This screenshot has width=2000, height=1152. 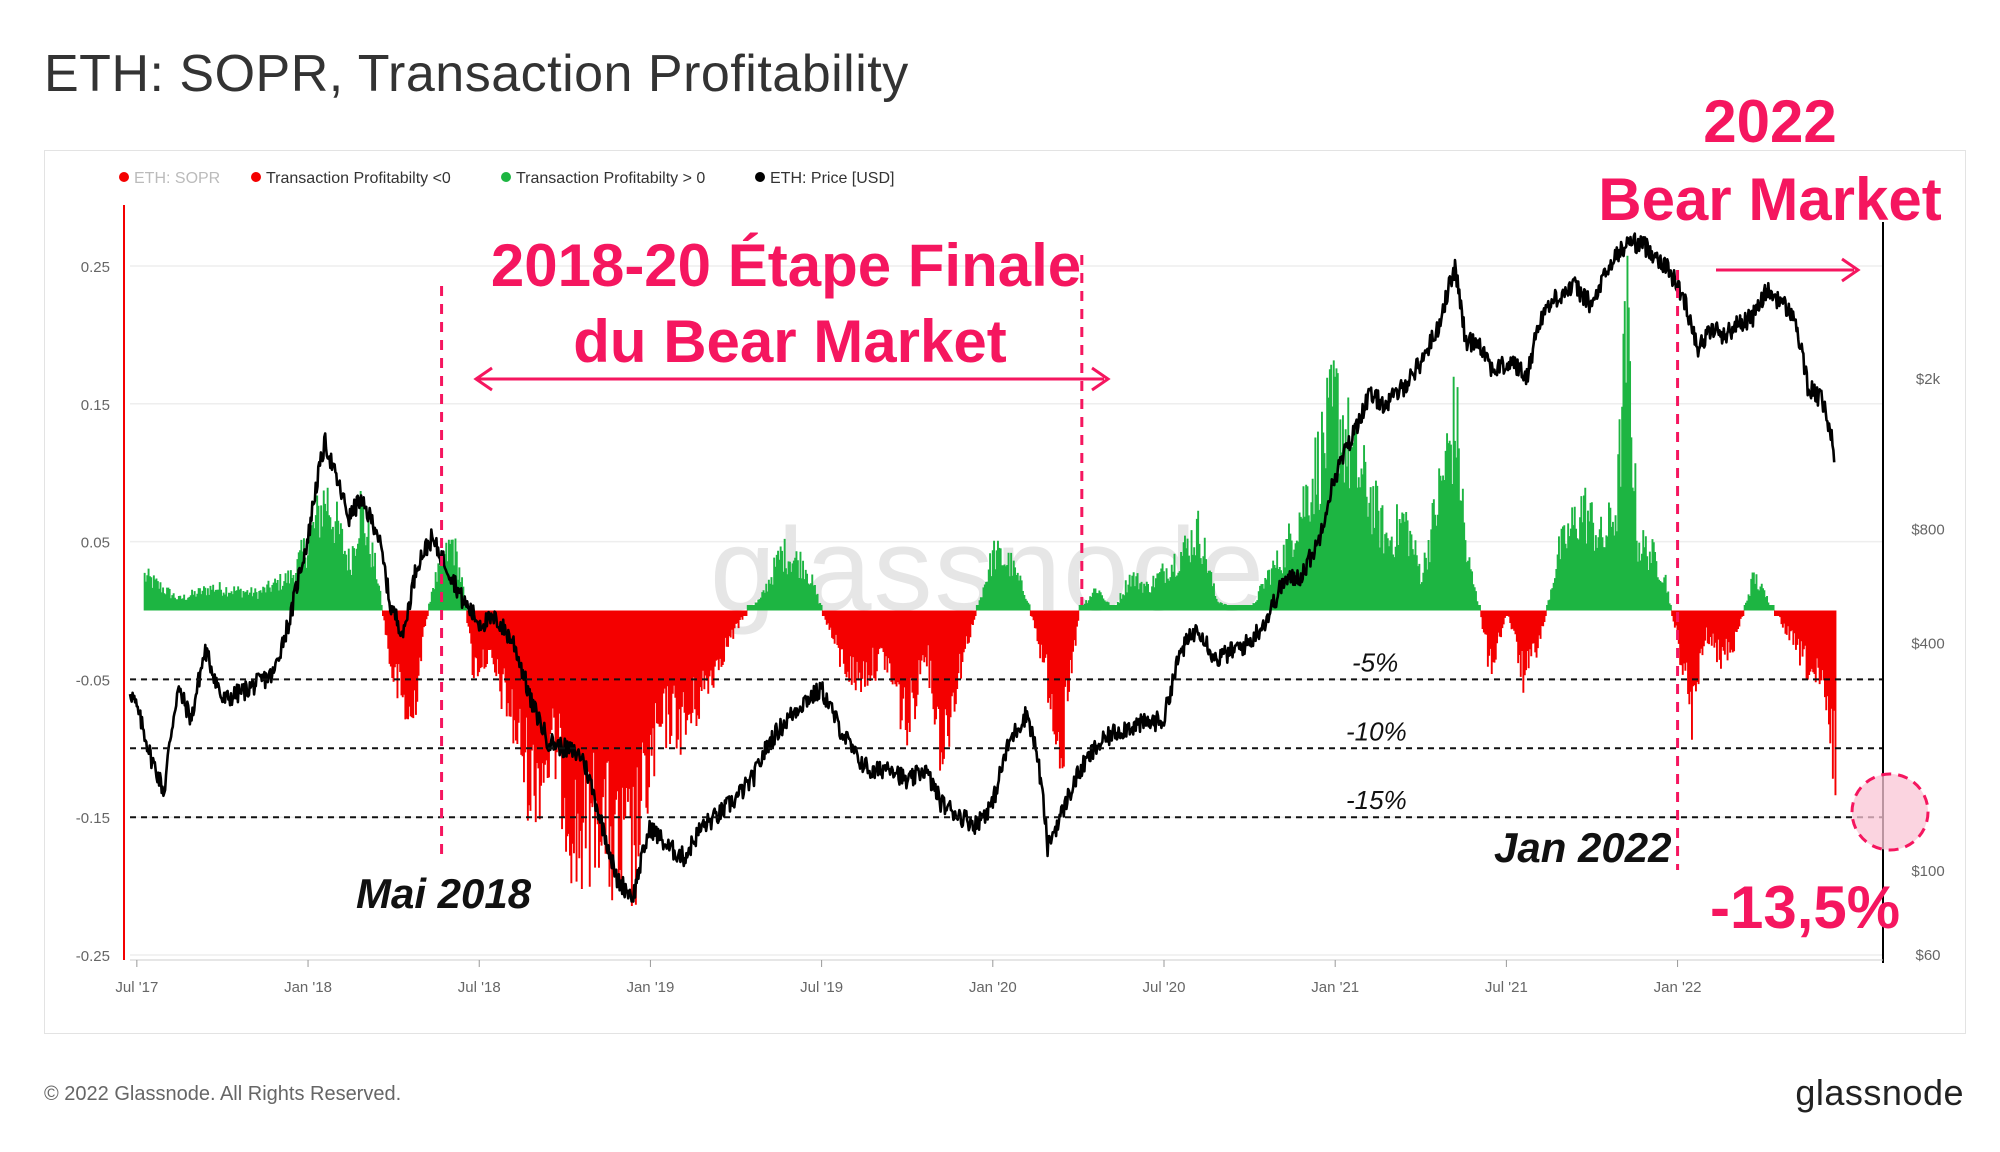 I want to click on x-tick-label: Jan '20, so click(x=993, y=987).